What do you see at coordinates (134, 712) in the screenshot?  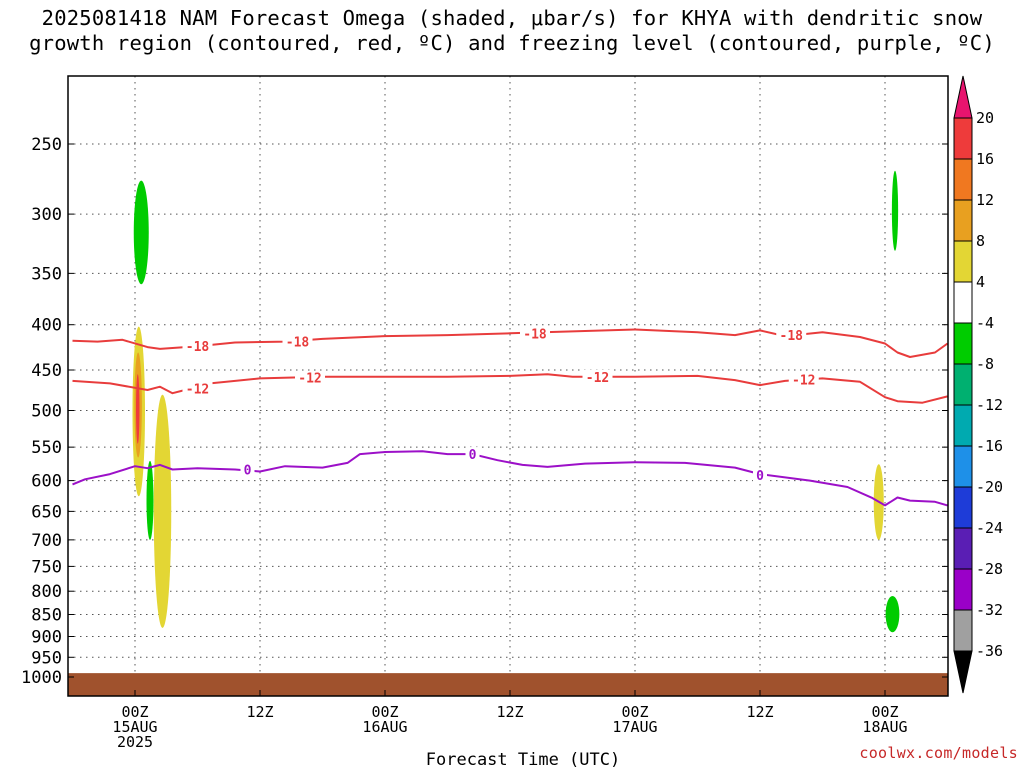 I see `x-tick-label-0-0: 00Z` at bounding box center [134, 712].